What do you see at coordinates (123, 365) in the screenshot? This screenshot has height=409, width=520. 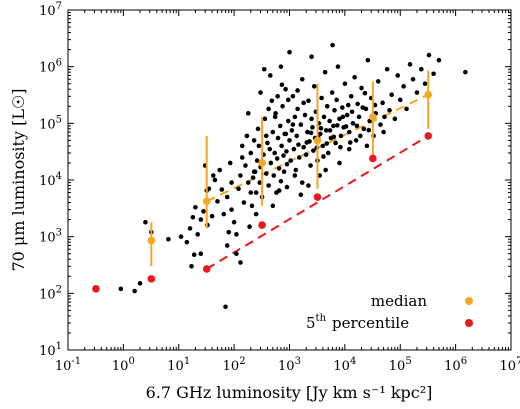 I see `x-tick-label: 10⁰` at bounding box center [123, 365].